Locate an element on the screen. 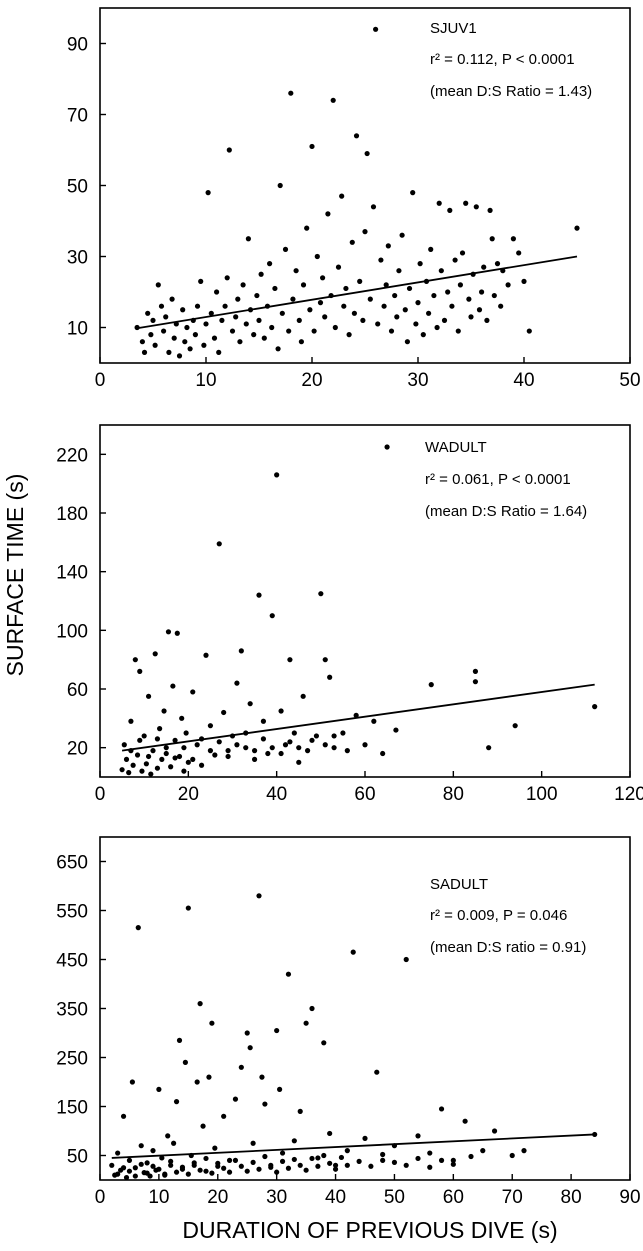 This screenshot has width=643, height=1251. chart-1-y-tick-label: 10 is located at coordinates (77, 329).